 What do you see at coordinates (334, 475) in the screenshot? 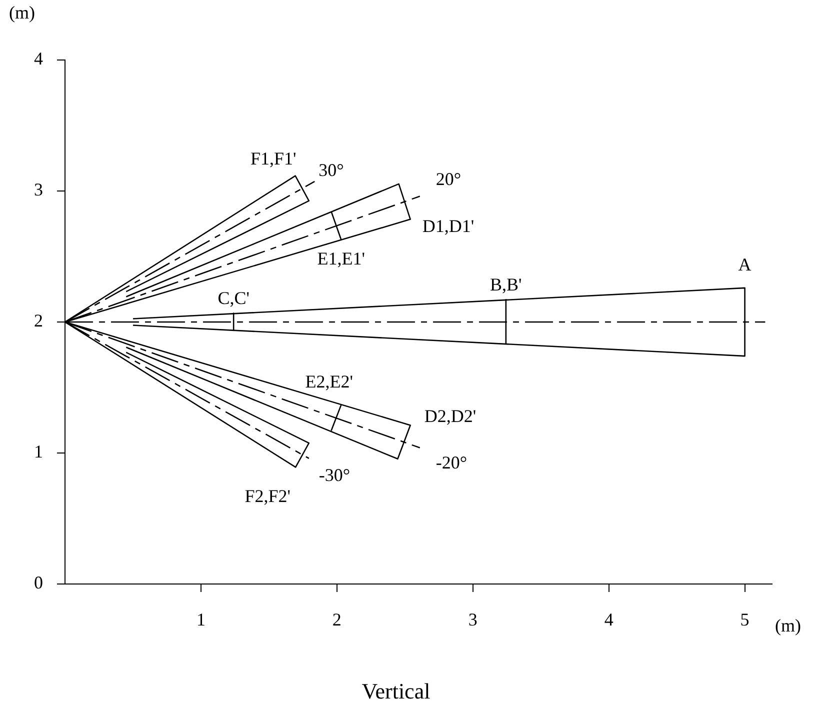
I see `annotation: -30°` at bounding box center [334, 475].